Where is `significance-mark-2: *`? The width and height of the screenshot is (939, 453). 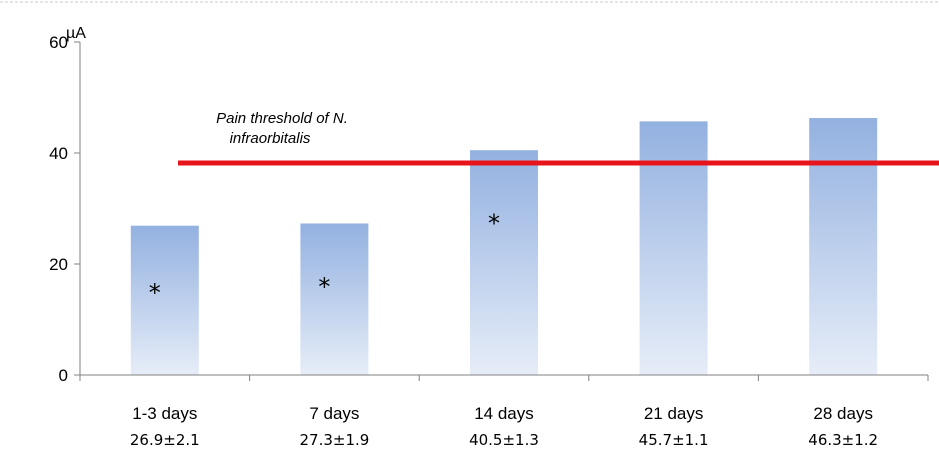
significance-mark-2: * is located at coordinates (324, 287).